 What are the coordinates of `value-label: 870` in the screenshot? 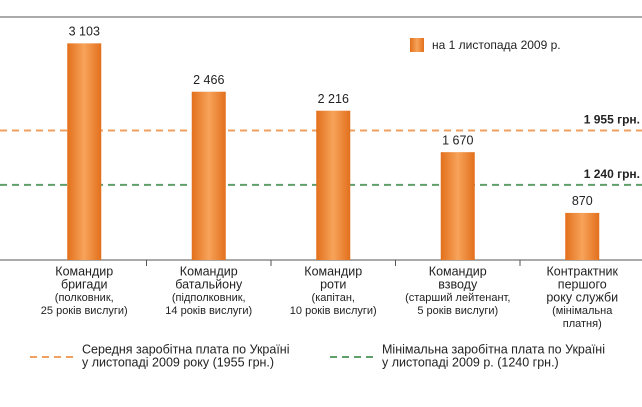 It's located at (582, 201).